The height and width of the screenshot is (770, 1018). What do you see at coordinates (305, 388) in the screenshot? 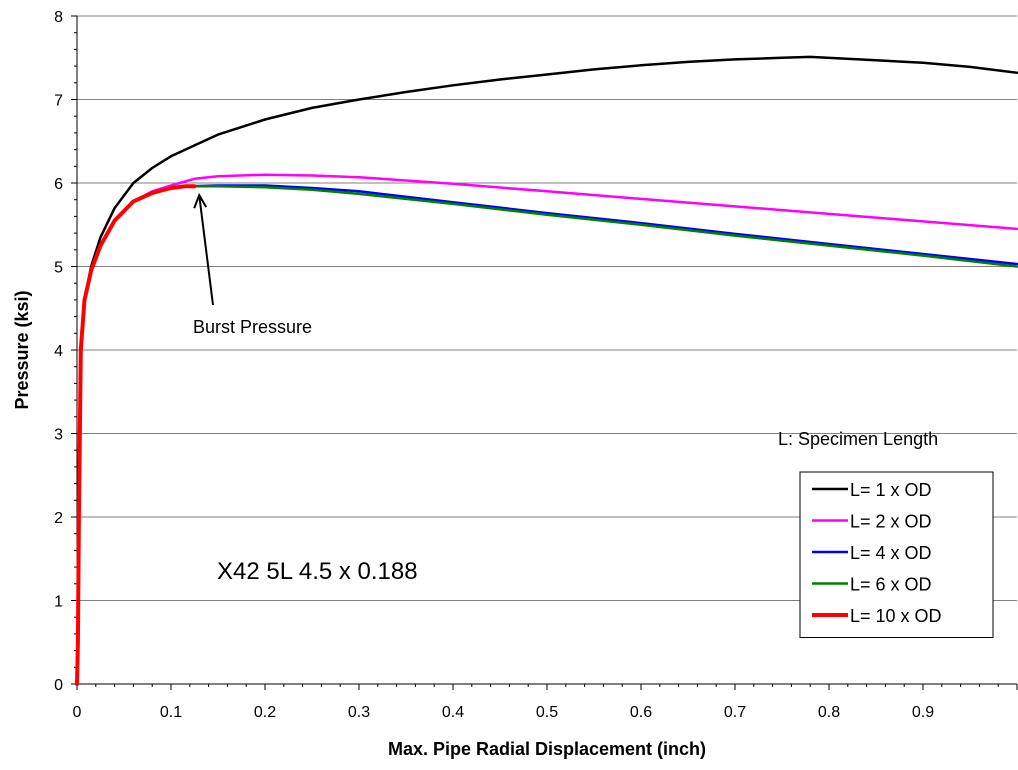
I see `annotations: Burst Pressure X42 5L 4.5 x 0.188` at bounding box center [305, 388].